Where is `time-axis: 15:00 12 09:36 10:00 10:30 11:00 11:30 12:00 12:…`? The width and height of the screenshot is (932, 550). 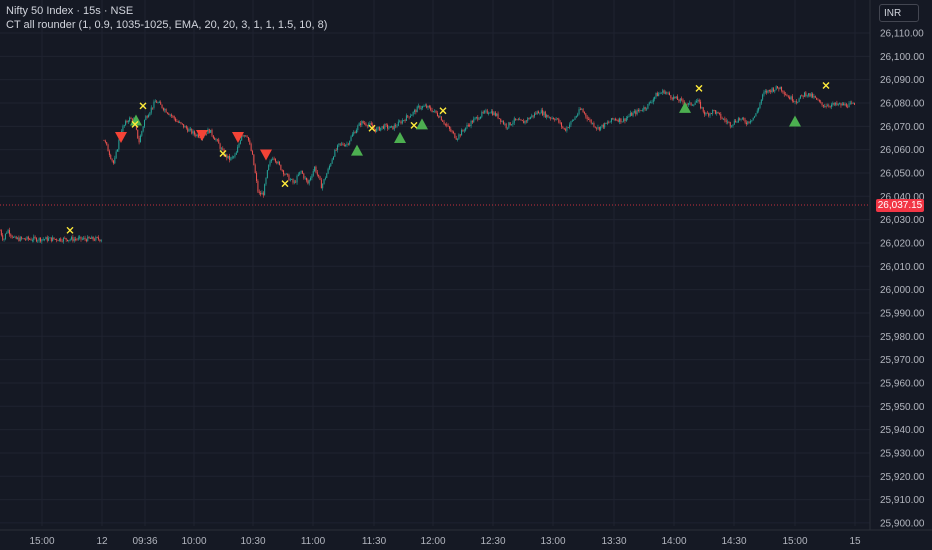 time-axis: 15:00 12 09:36 10:00 10:30 11:00 11:30 12:00 12:… is located at coordinates (445, 541).